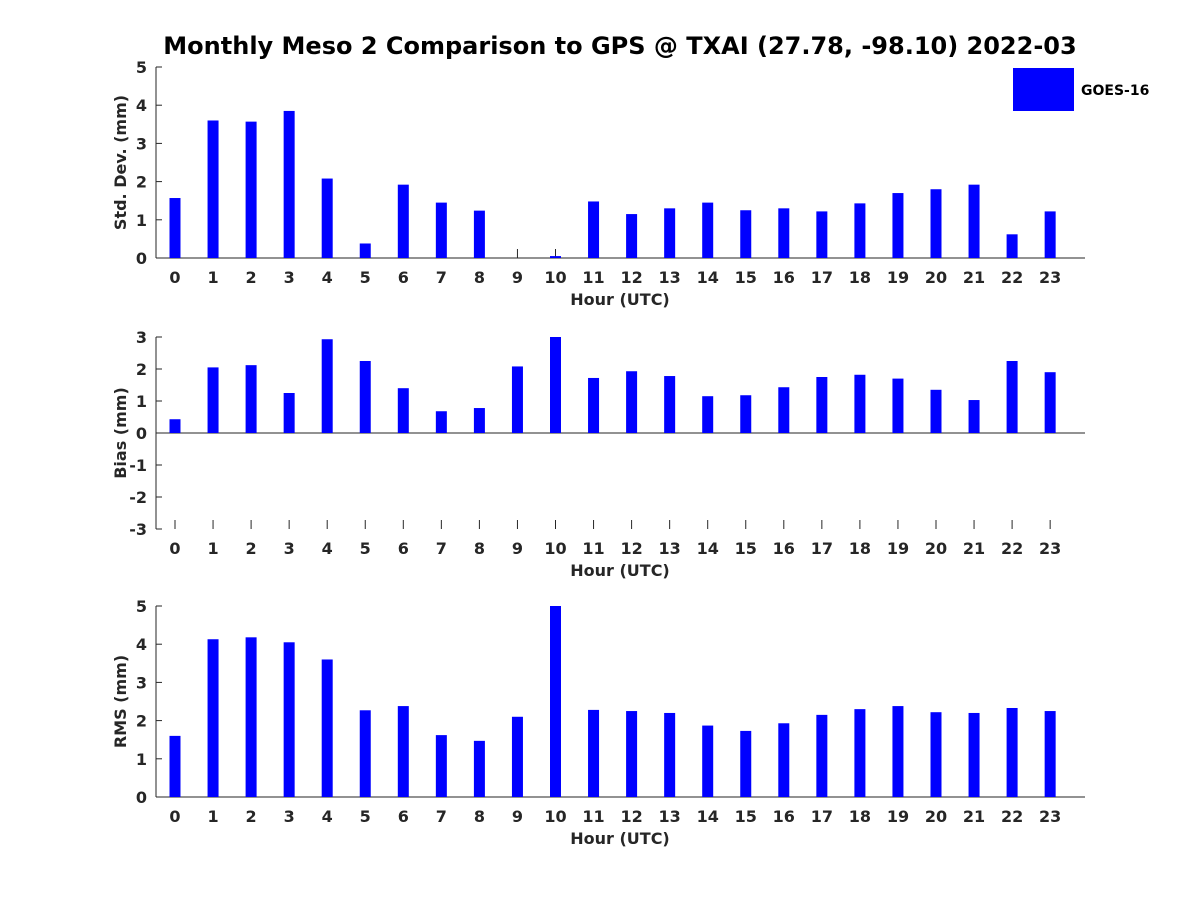  What do you see at coordinates (936, 277) in the screenshot?
I see `std-dev-x-tick-label: 20` at bounding box center [936, 277].